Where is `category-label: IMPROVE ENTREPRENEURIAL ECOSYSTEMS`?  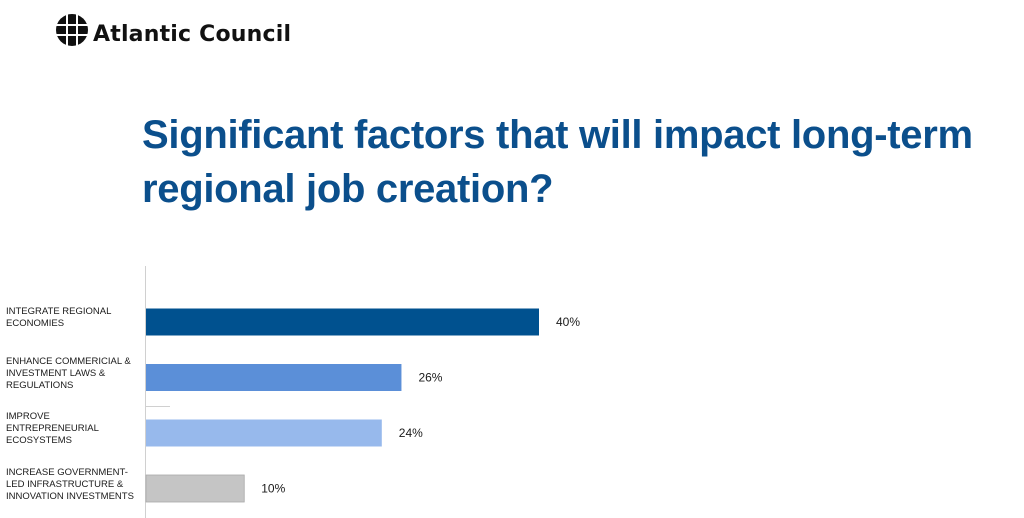 category-label: IMPROVE ENTREPRENEURIAL ECOSYSTEMS is located at coordinates (52, 428).